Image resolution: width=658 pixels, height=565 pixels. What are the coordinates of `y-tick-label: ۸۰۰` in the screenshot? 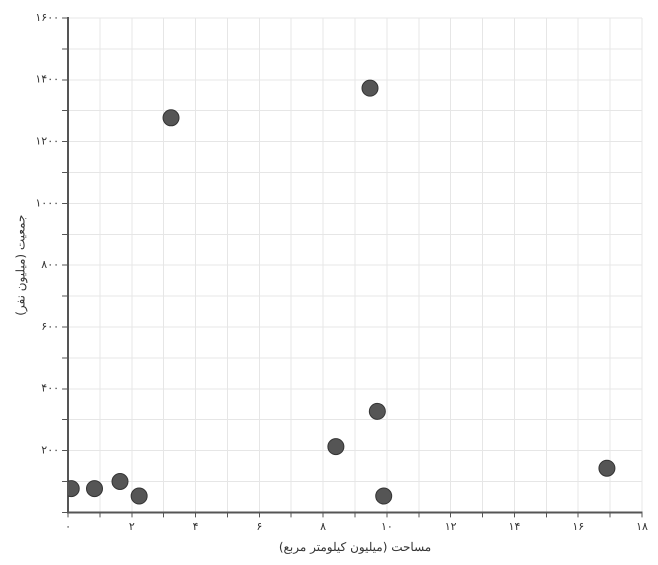 It's located at (50, 265).